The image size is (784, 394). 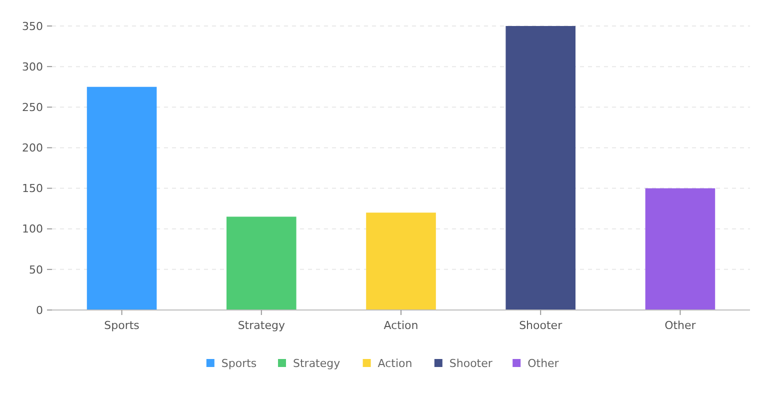 What do you see at coordinates (32, 189) in the screenshot?
I see `y-tick-label: 150` at bounding box center [32, 189].